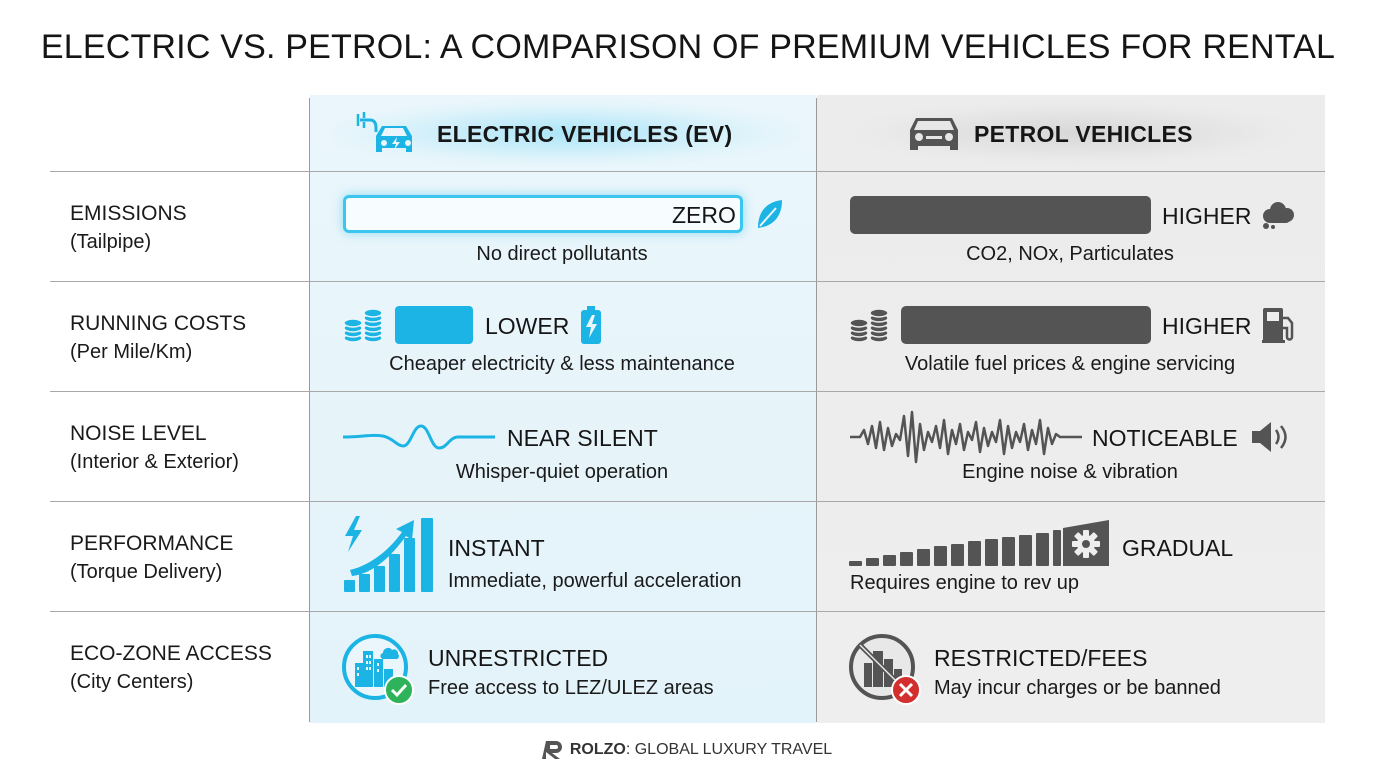  What do you see at coordinates (885, 669) in the screenshot?
I see `city-banned-icon` at bounding box center [885, 669].